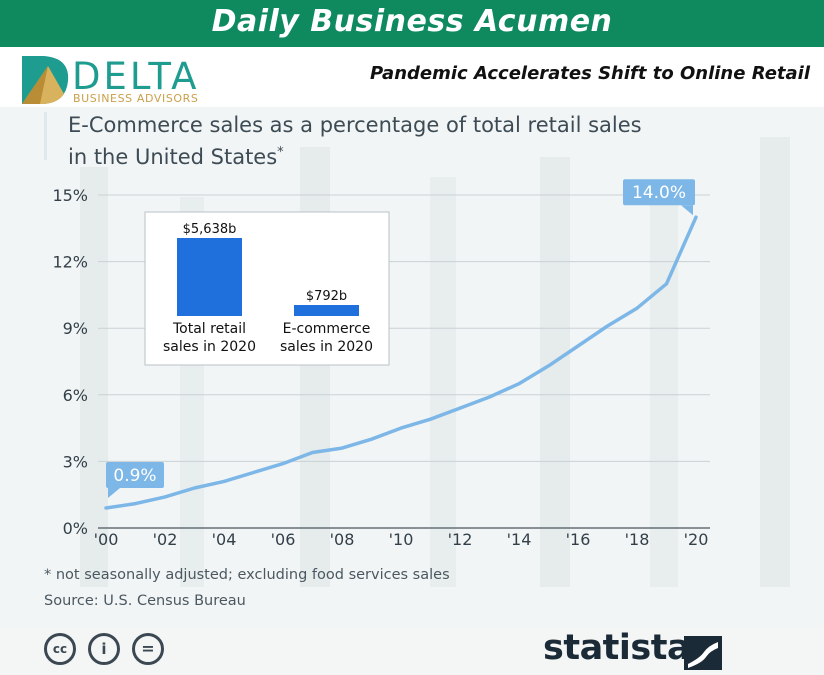  Describe the element at coordinates (703, 653) in the screenshot. I see `statista-mark-icon` at that location.